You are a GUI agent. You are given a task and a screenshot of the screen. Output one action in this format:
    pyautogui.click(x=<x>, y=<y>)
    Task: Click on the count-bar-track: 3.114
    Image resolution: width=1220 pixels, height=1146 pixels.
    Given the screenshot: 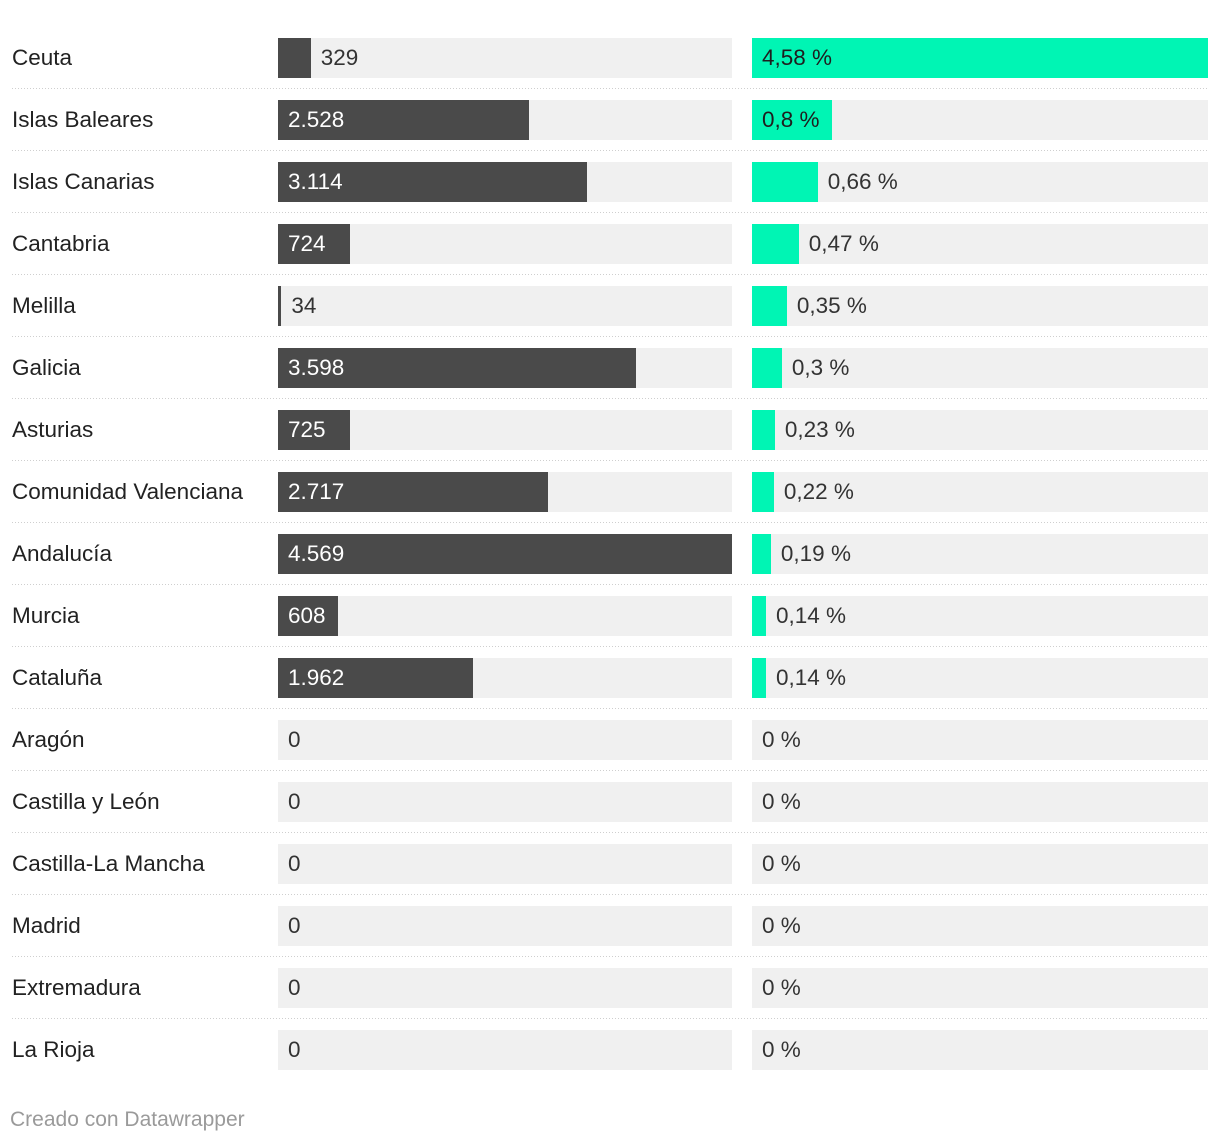 What is the action you would take?
    pyautogui.click(x=505, y=182)
    